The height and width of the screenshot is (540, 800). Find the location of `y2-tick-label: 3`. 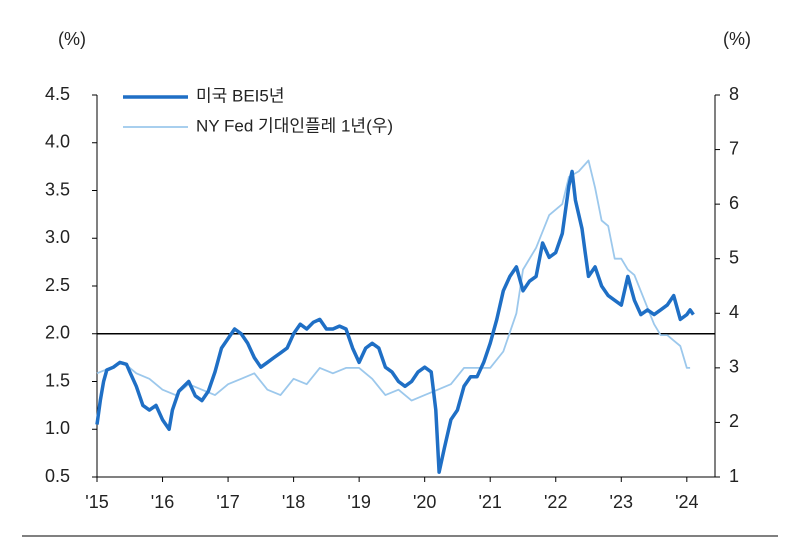

y2-tick-label: 3 is located at coordinates (734, 367).